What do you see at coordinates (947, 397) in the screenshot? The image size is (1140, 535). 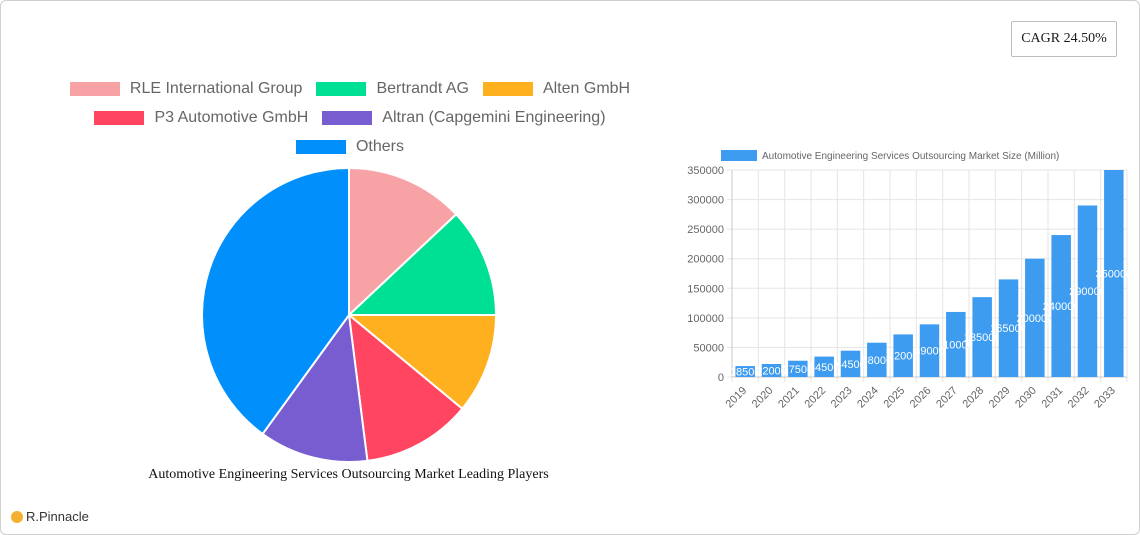 I see `x-tick-label: 2027` at bounding box center [947, 397].